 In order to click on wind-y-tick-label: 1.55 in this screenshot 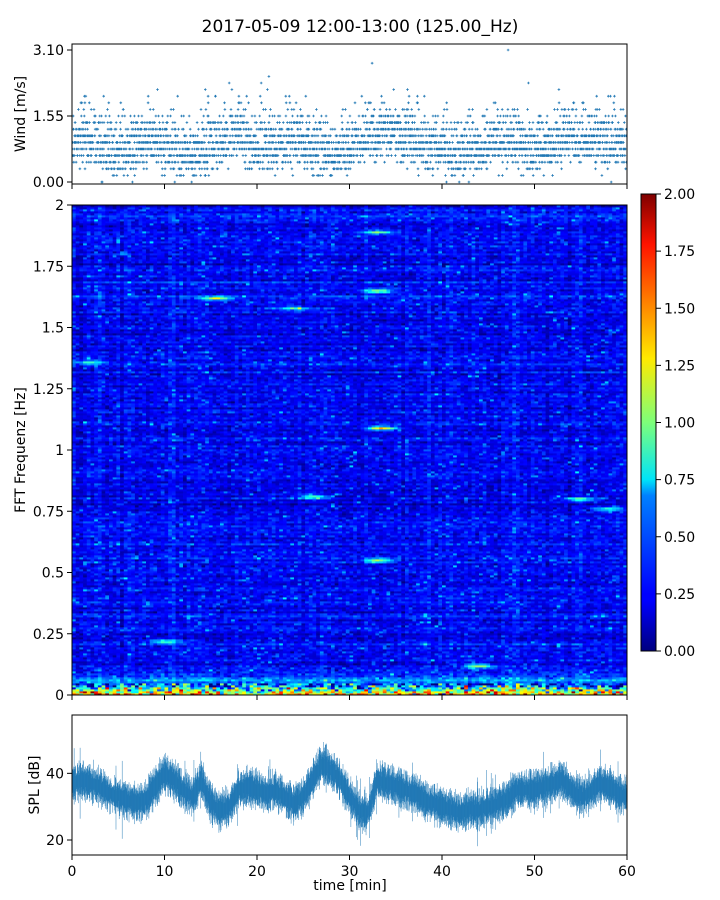, I will do `click(48, 117)`.